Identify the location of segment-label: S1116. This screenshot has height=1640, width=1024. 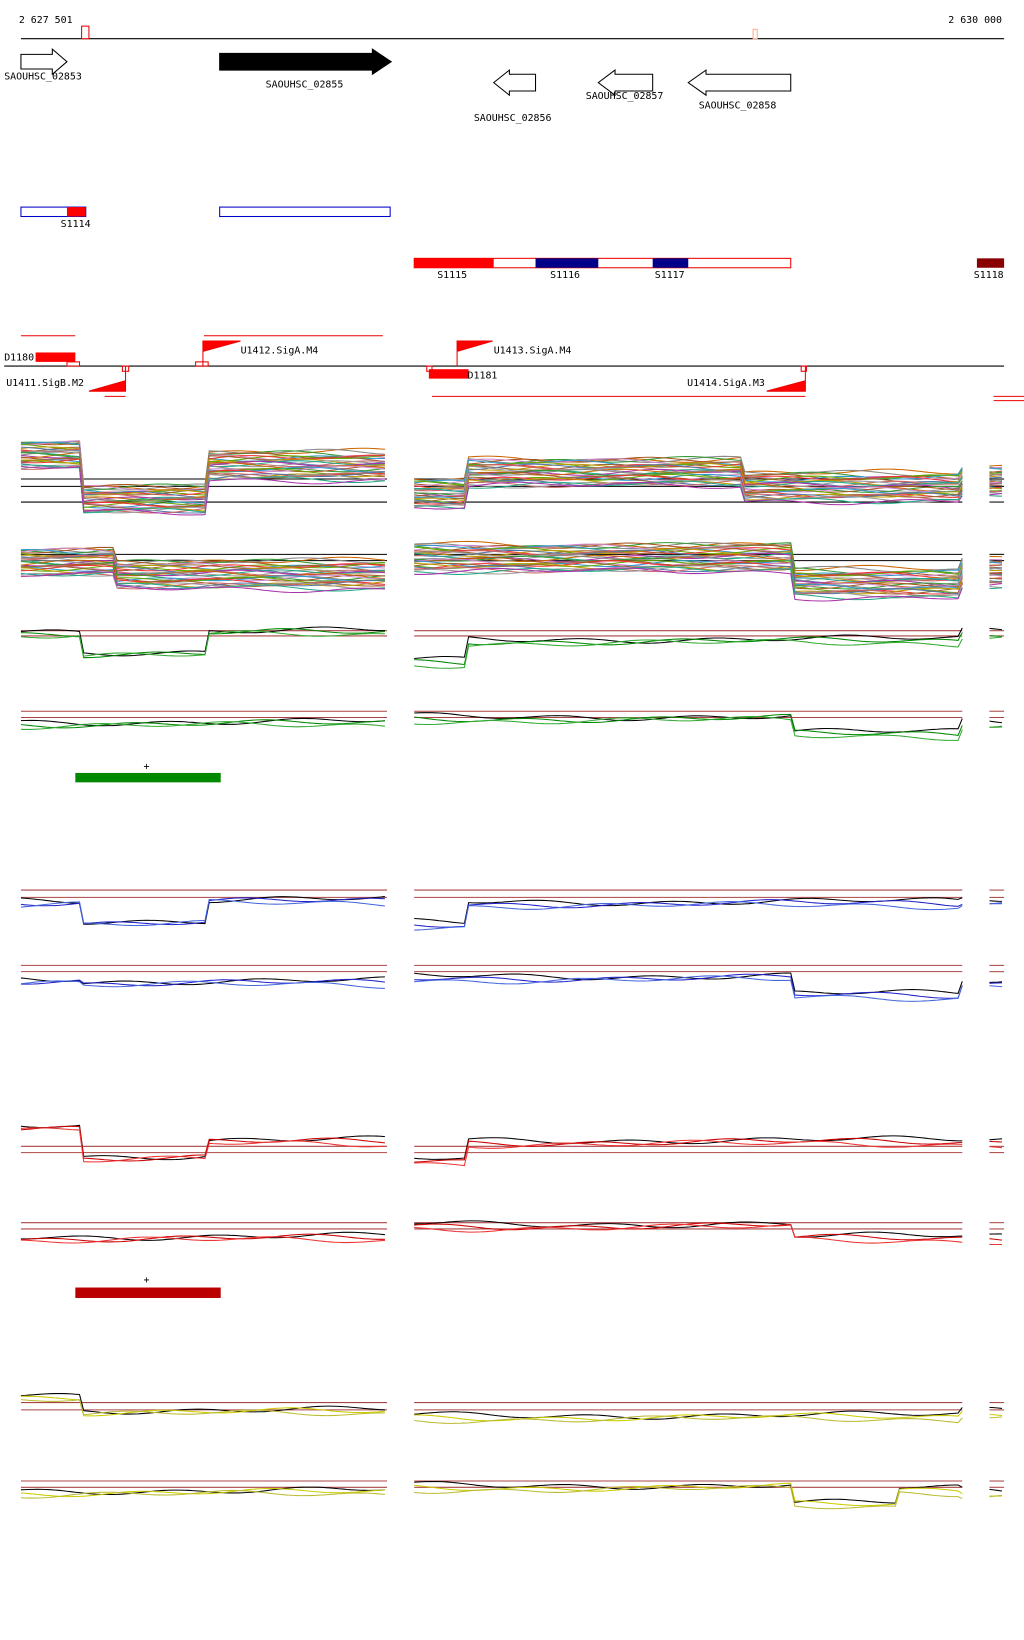
(565, 275).